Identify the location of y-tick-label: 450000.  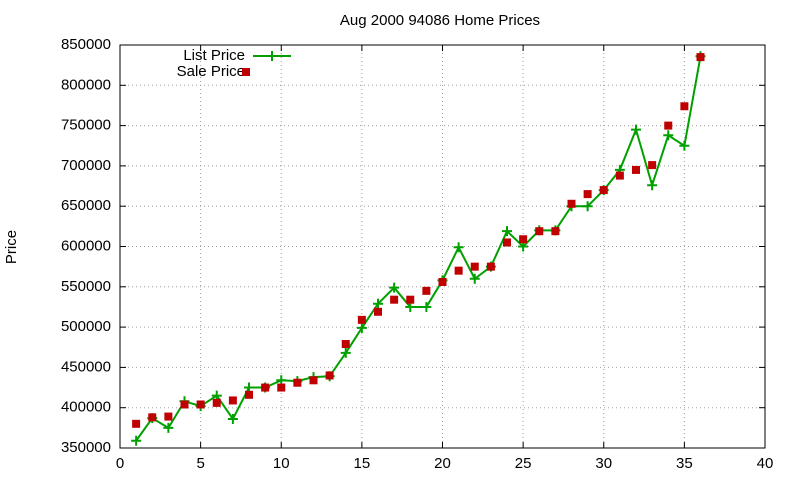
(86, 366).